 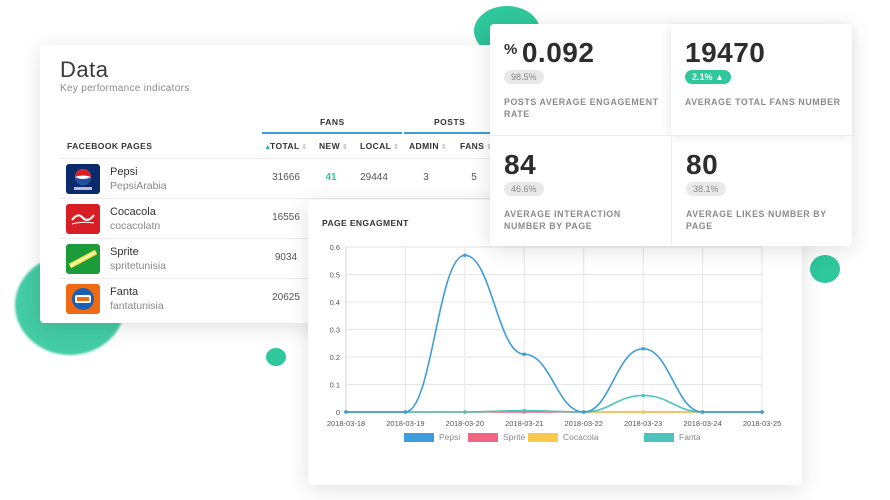 What do you see at coordinates (450, 122) in the screenshot?
I see `group-header-posts: POSTS` at bounding box center [450, 122].